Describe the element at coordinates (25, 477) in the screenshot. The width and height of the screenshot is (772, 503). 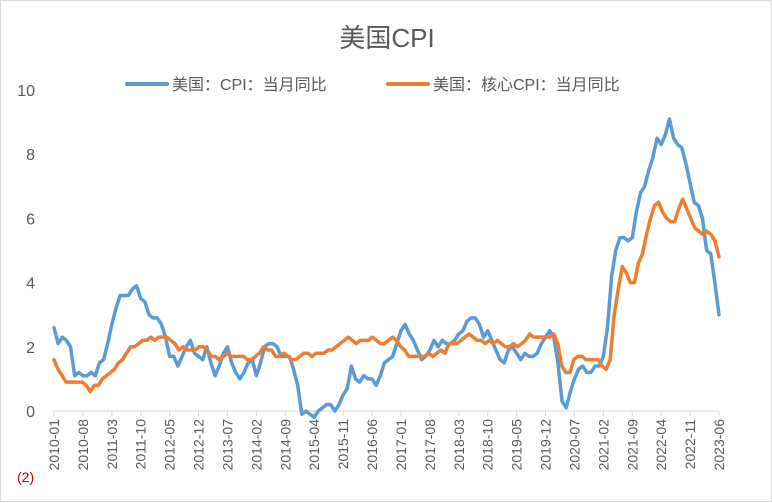
I see `figure-note: (2)` at that location.